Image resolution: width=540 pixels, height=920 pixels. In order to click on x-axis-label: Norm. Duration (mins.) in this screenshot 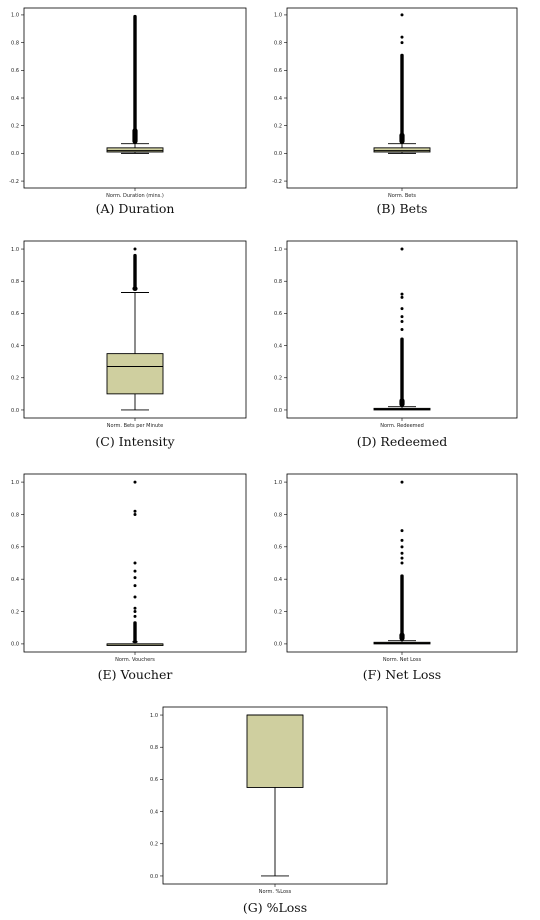, I will do `click(135, 196)`.